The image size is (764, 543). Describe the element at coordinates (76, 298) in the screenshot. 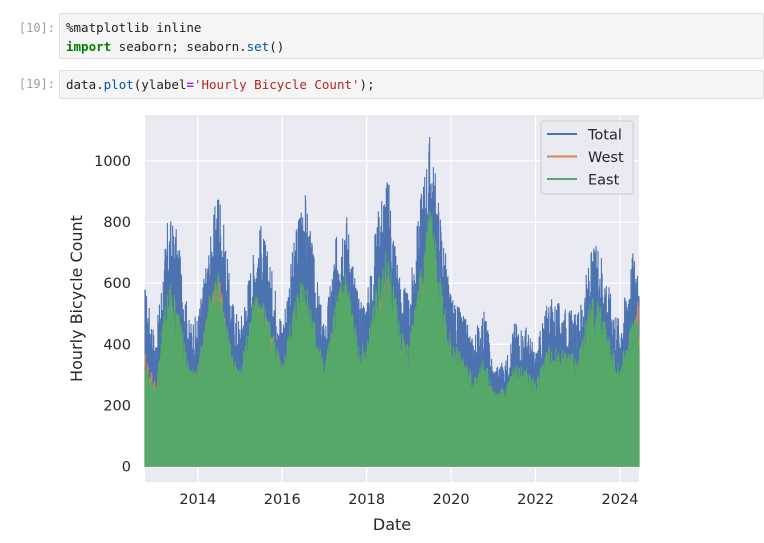

I see `y-axis-label: Hourly Bicycle Count` at that location.